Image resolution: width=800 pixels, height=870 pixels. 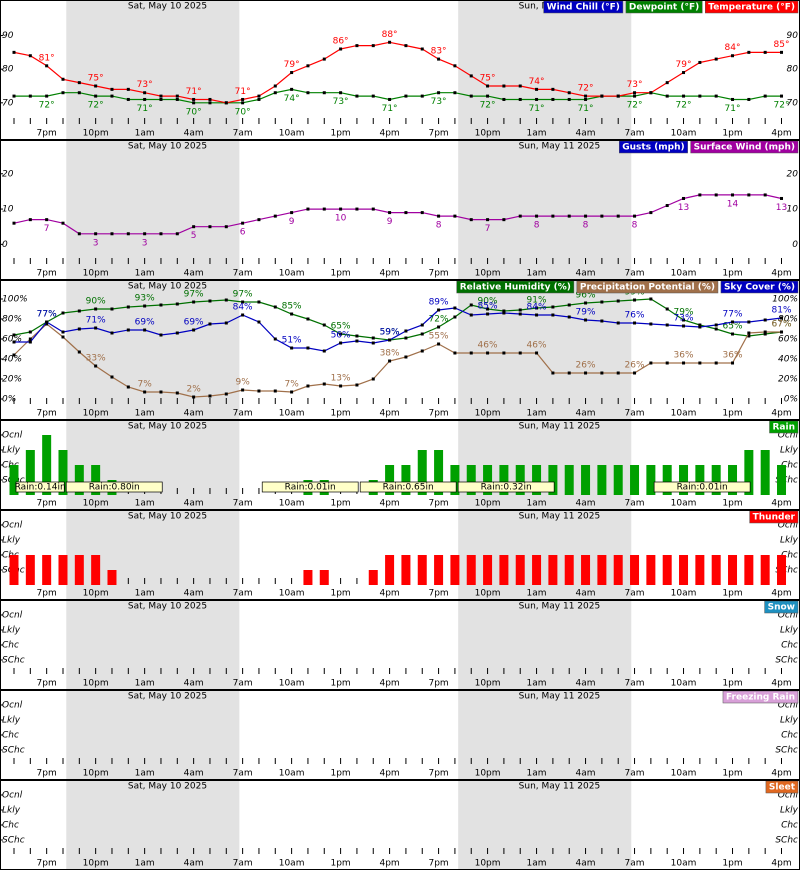 What do you see at coordinates (488, 106) in the screenshot?
I see `data-label: 72°` at bounding box center [488, 106].